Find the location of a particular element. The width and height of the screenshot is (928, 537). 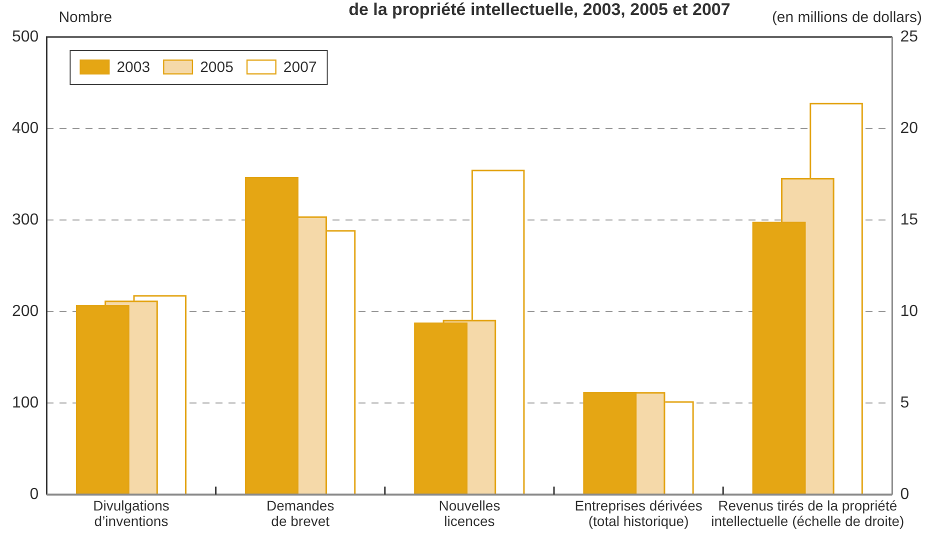

x-tick-label: Divulgations d’inventions is located at coordinates (131, 513).